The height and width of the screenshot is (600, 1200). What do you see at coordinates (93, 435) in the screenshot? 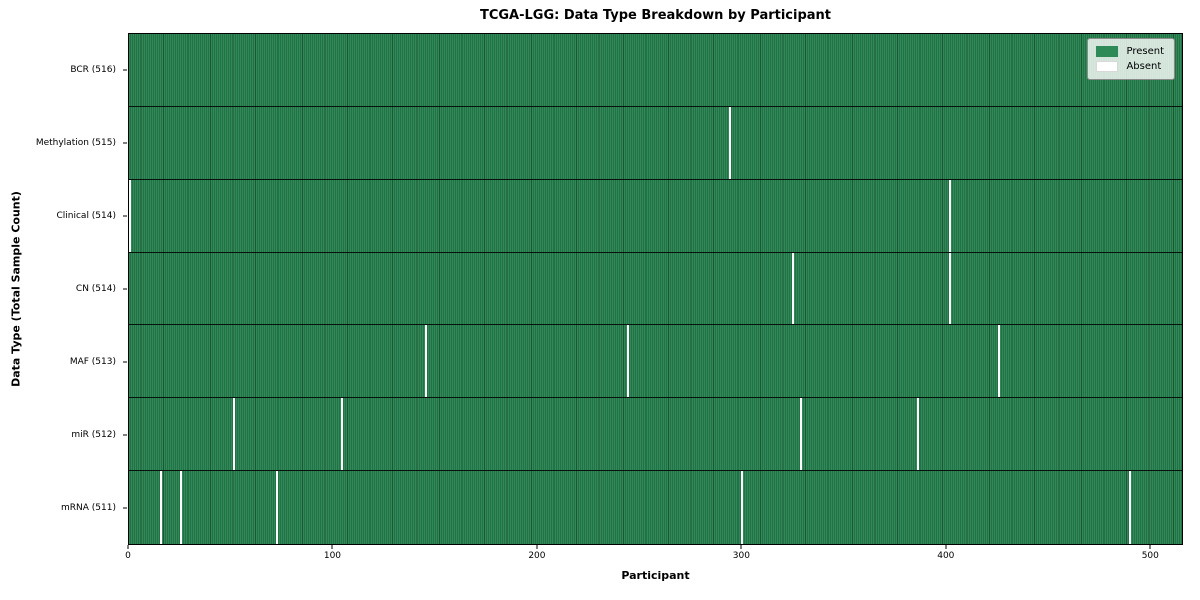
I see `y-tick-label-miR: miR (512)` at bounding box center [93, 435].